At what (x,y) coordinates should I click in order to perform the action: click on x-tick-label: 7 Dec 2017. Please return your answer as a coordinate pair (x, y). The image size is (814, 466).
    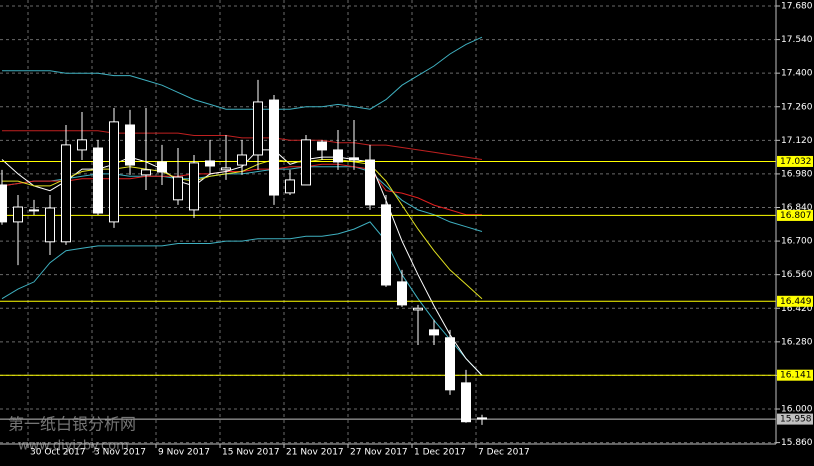
    Looking at the image, I should click on (504, 453).